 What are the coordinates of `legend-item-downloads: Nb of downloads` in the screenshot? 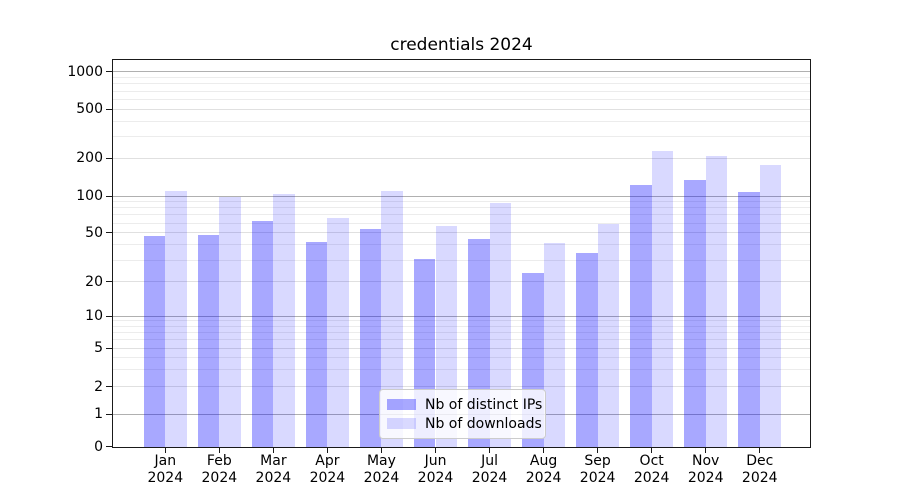 It's located at (464, 423).